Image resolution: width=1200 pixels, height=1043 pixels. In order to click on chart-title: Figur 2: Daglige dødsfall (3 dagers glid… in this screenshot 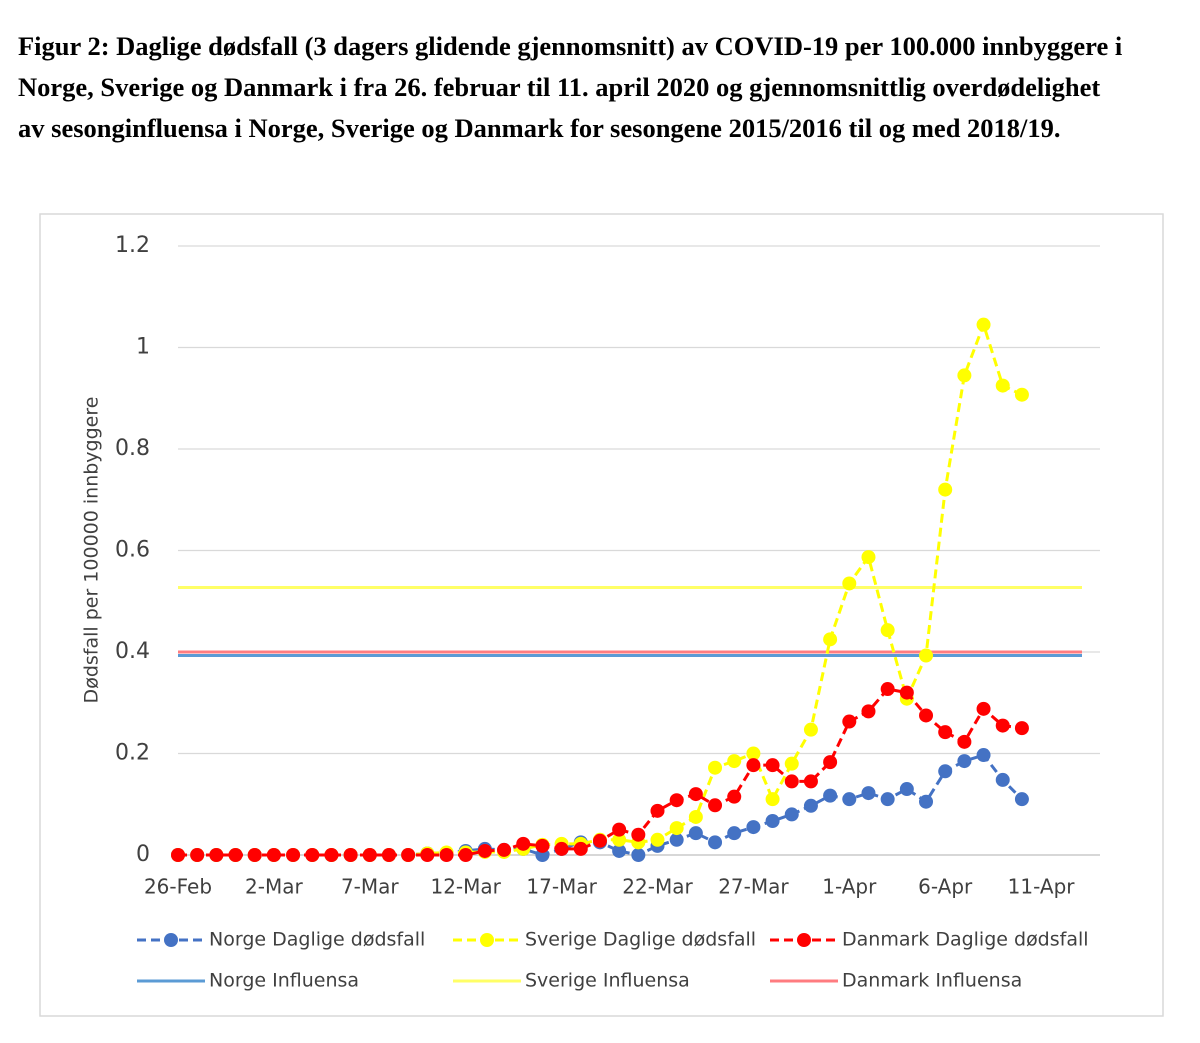, I will do `click(570, 87)`.